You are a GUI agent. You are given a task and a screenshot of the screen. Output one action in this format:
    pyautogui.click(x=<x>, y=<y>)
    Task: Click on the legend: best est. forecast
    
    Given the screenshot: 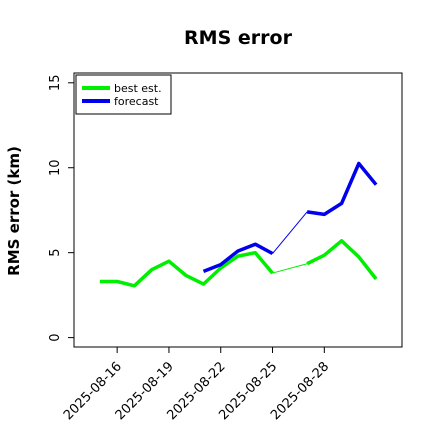 What is the action you would take?
    pyautogui.click(x=123, y=94)
    